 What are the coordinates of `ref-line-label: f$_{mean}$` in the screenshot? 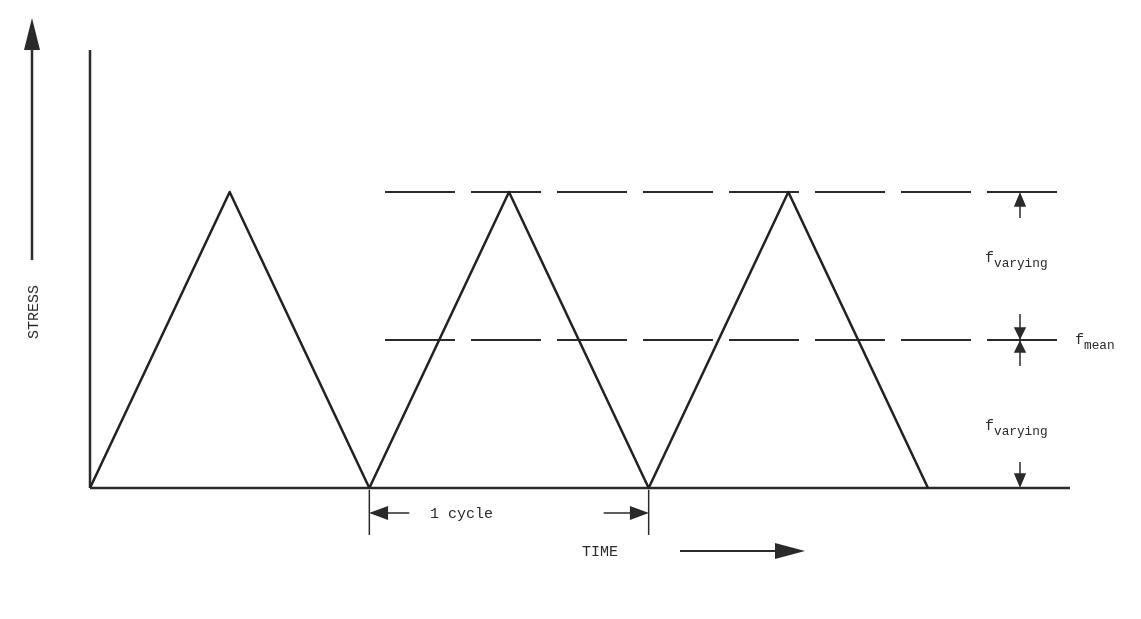 It's located at (1095, 342).